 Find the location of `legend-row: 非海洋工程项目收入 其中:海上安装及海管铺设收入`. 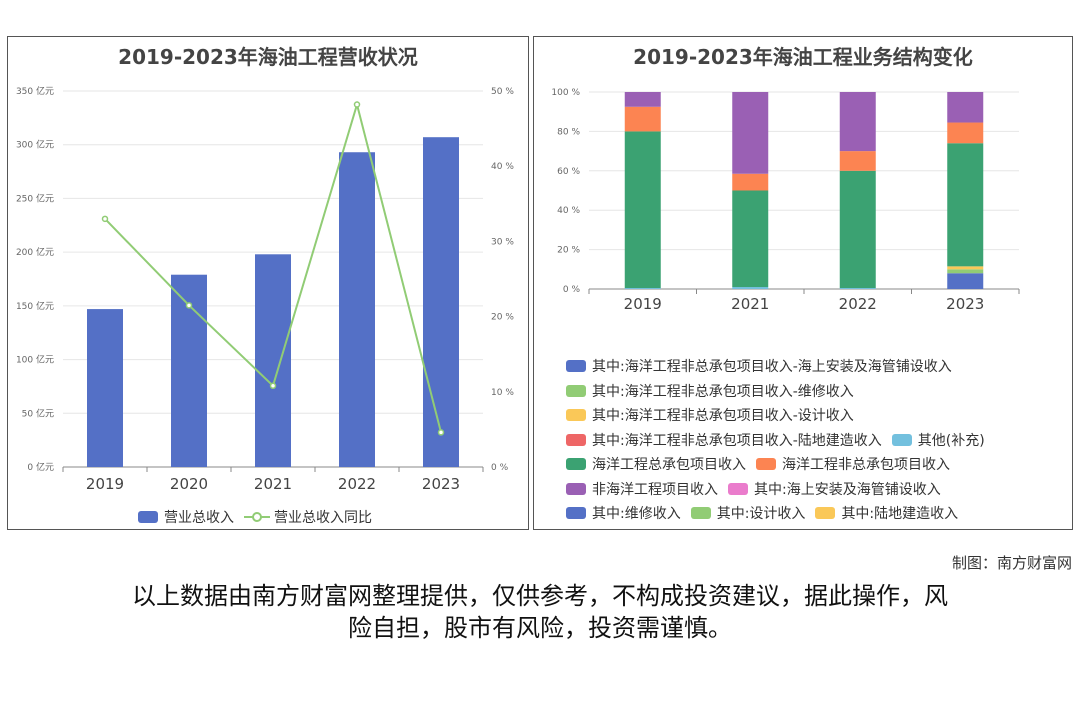

legend-row: 非海洋工程项目收入 其中:海上安装及海管铺设收入 is located at coordinates (780, 489).